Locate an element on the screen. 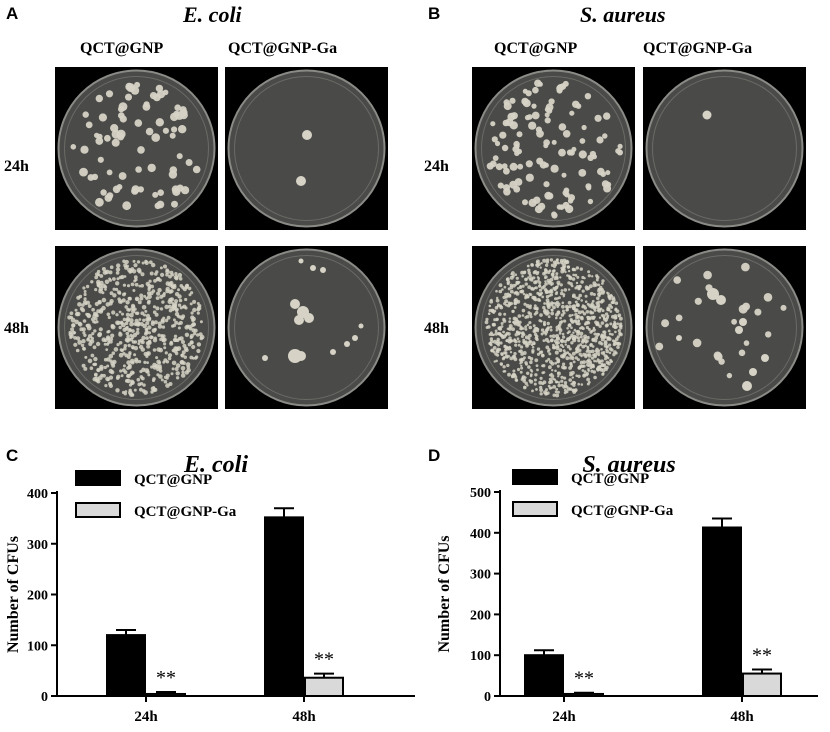  petri-dish is located at coordinates (306, 148).